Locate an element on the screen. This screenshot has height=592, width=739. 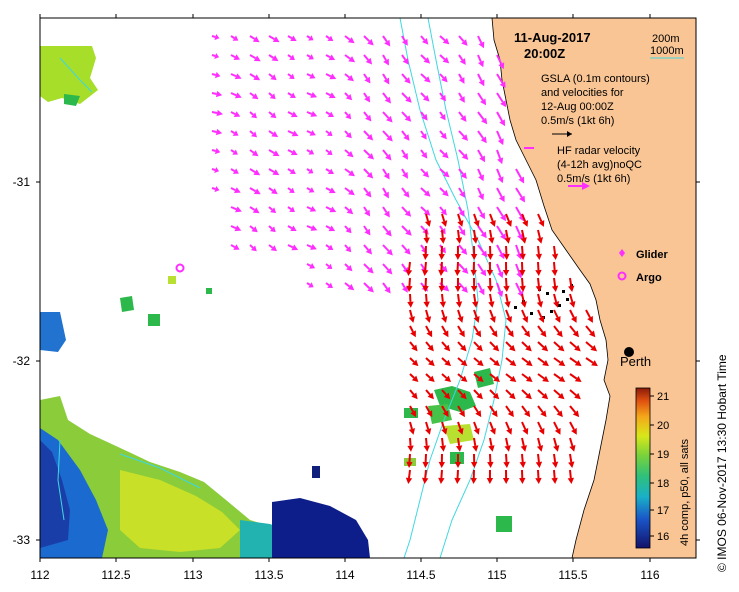
map-time: 20:00Z is located at coordinates (544, 53).